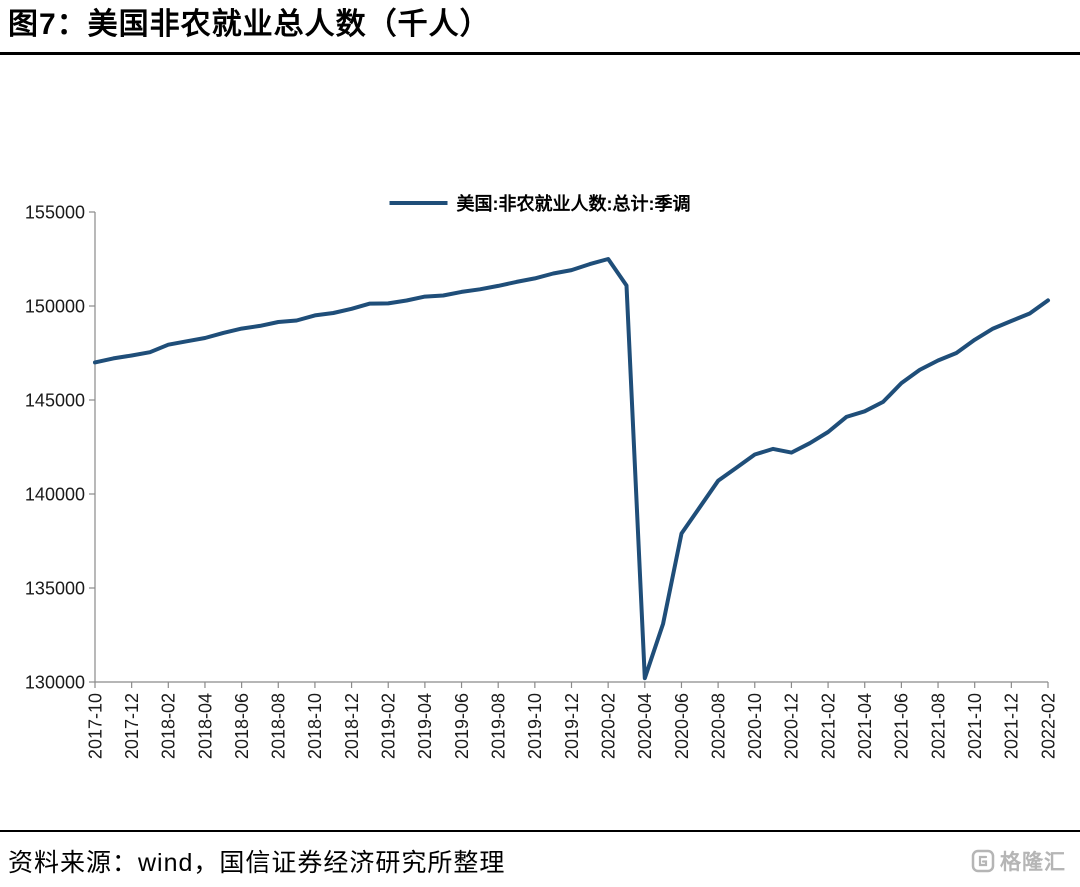 The image size is (1080, 887). I want to click on chart-legend: 美国:非农就业人数:总计:季调, so click(540, 203).